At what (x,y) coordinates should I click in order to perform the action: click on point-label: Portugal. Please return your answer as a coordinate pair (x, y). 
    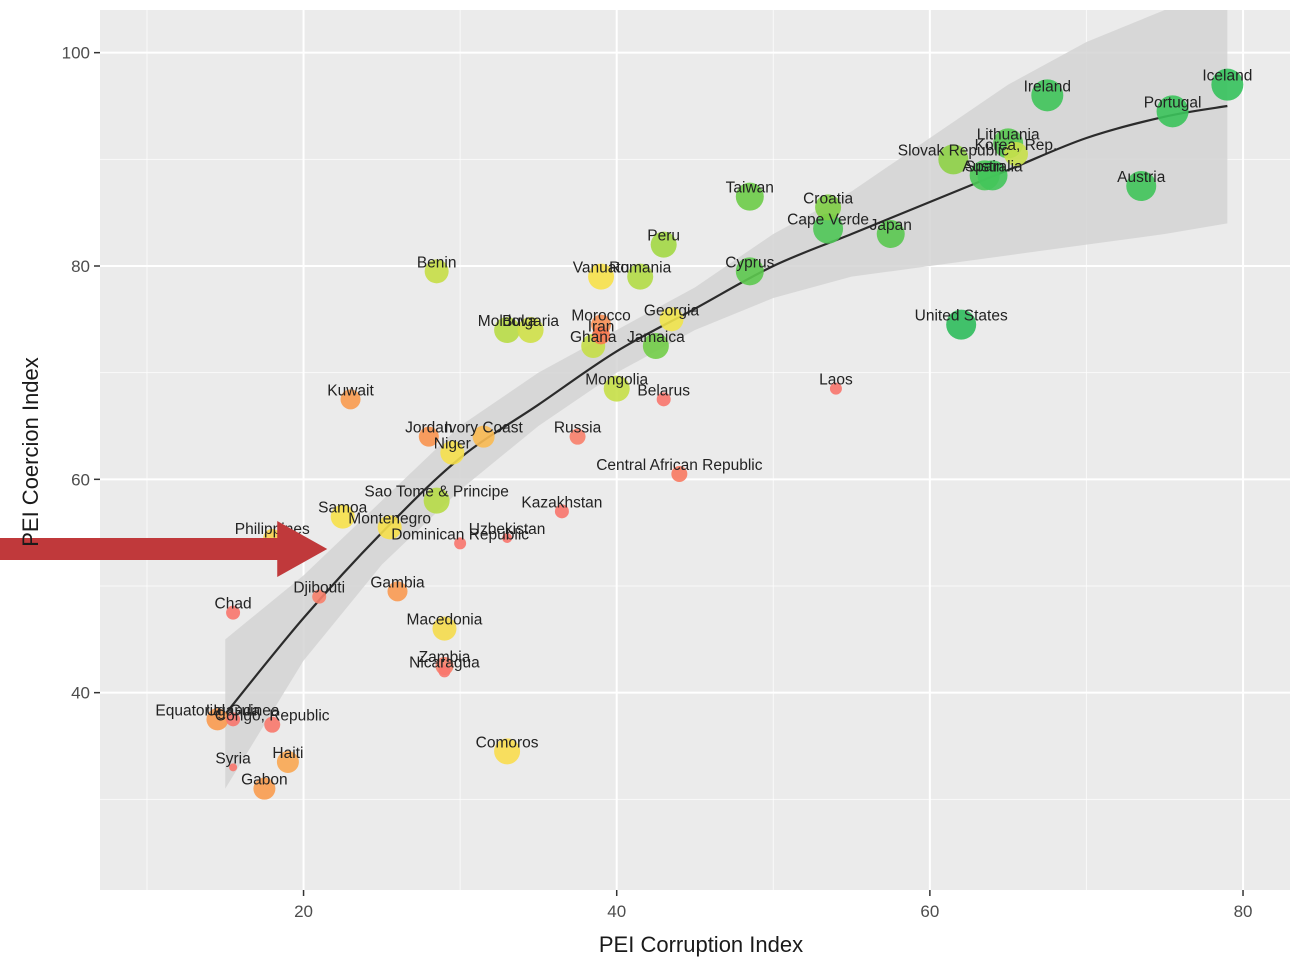
    Looking at the image, I should click on (1173, 102).